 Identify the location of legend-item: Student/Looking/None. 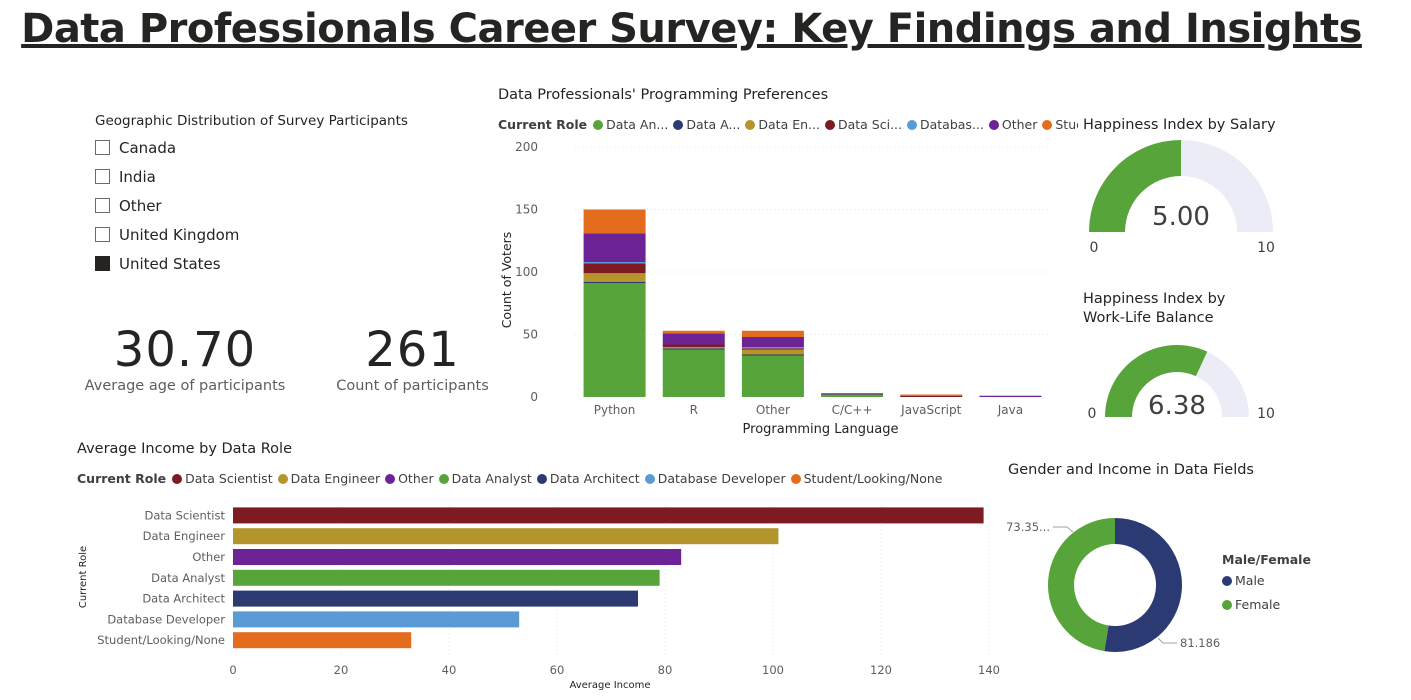
(866, 478).